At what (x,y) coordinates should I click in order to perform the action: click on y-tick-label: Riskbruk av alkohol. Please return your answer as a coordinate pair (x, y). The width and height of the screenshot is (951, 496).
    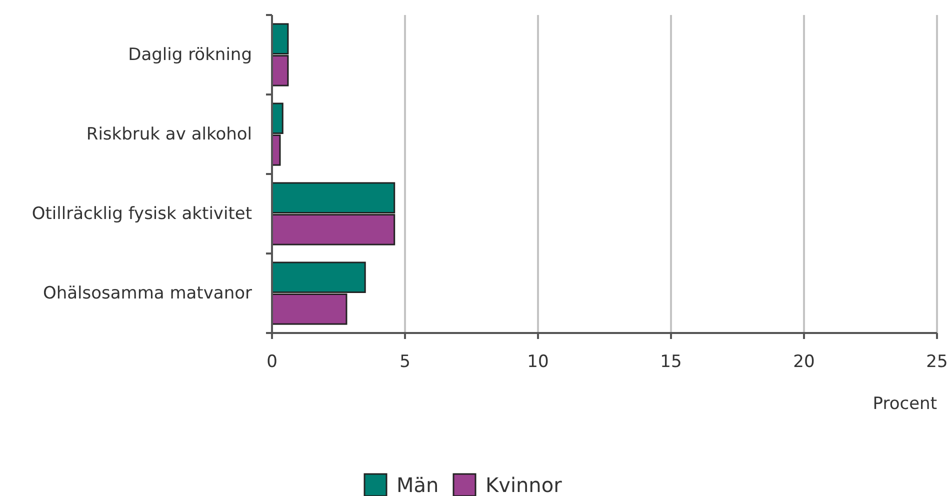
    Looking at the image, I should click on (169, 134).